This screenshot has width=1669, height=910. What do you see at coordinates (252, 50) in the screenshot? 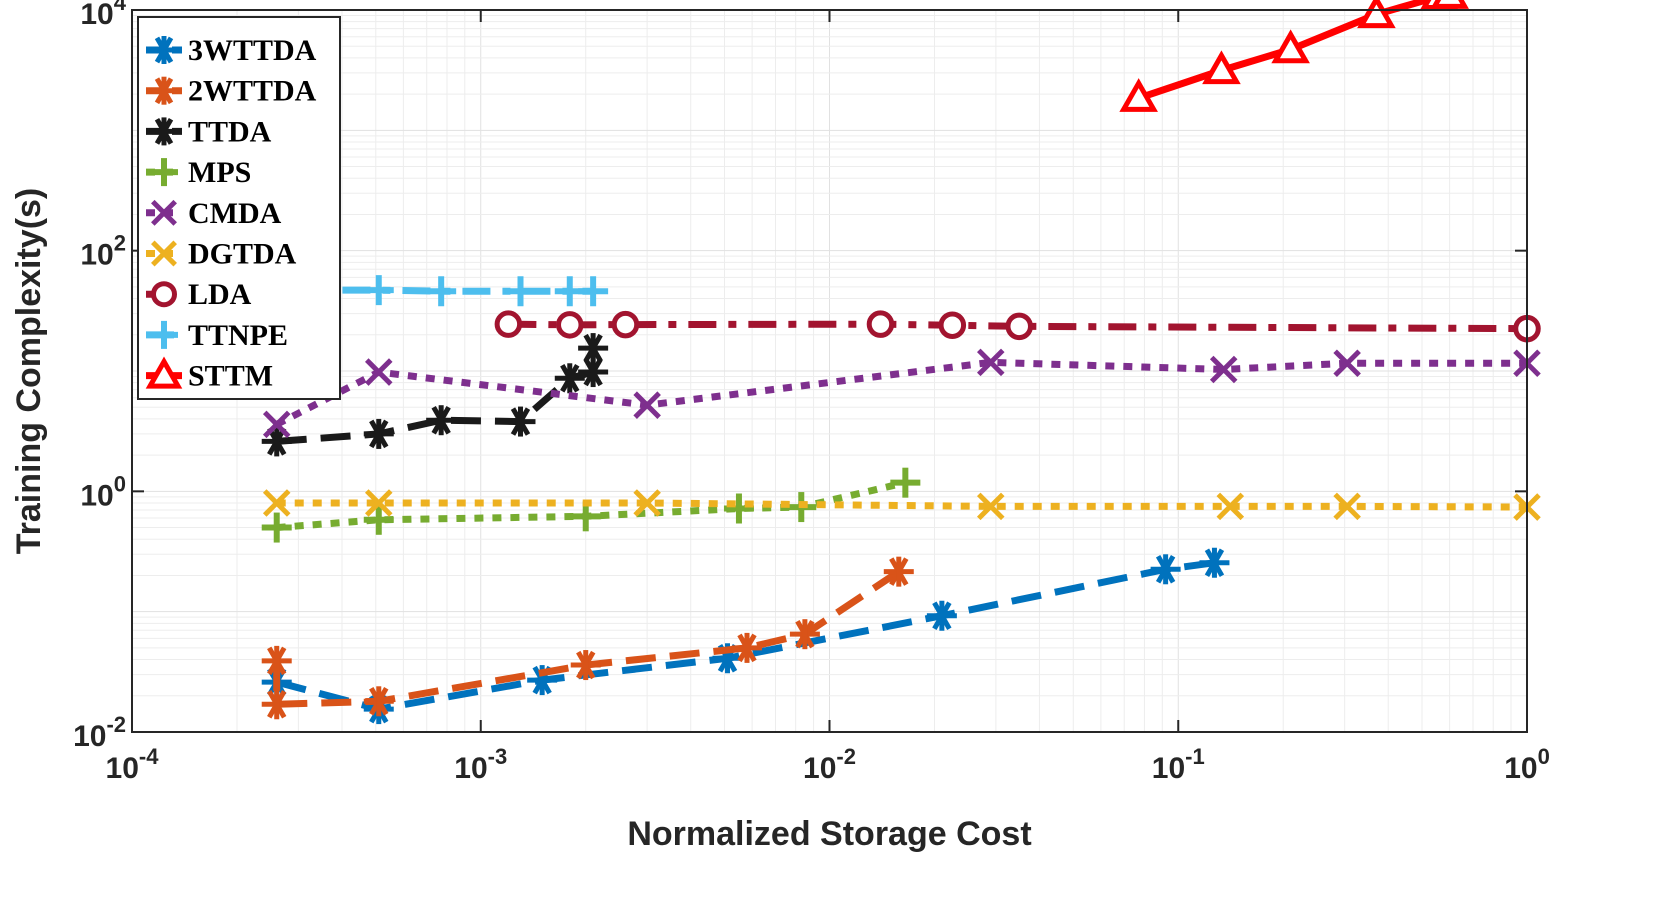
I see `legend-label: 3WTTDA` at bounding box center [252, 50].